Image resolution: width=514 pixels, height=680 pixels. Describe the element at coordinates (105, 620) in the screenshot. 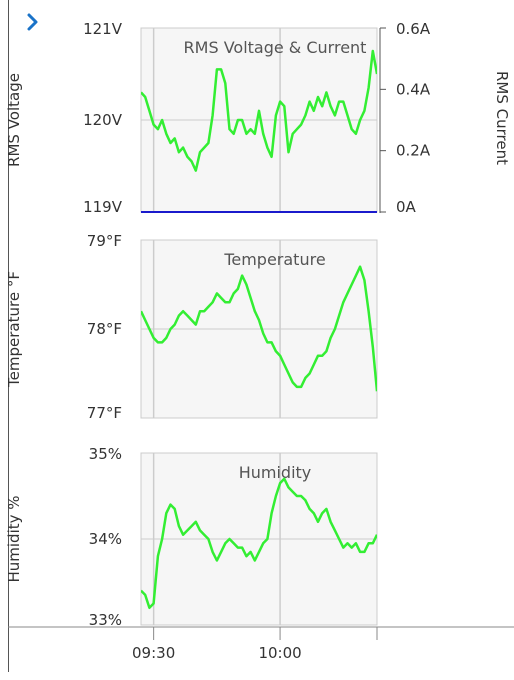

I see `y-tick-label: 33%` at that location.